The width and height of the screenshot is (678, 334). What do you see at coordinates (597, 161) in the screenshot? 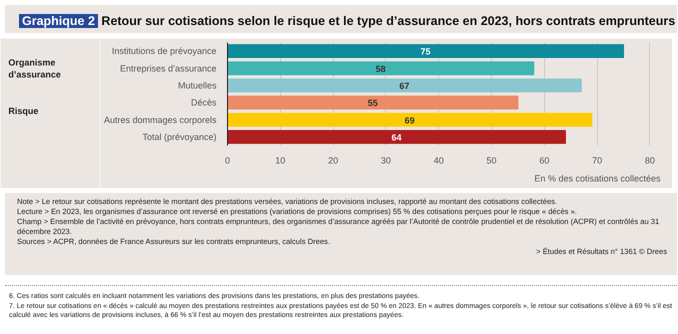
I see `x-tick-label: 70` at bounding box center [597, 161].